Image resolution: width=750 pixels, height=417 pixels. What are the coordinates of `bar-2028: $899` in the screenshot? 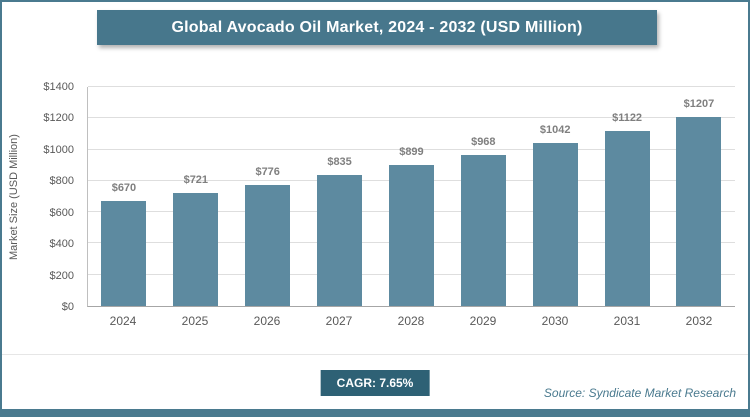 It's located at (411, 226).